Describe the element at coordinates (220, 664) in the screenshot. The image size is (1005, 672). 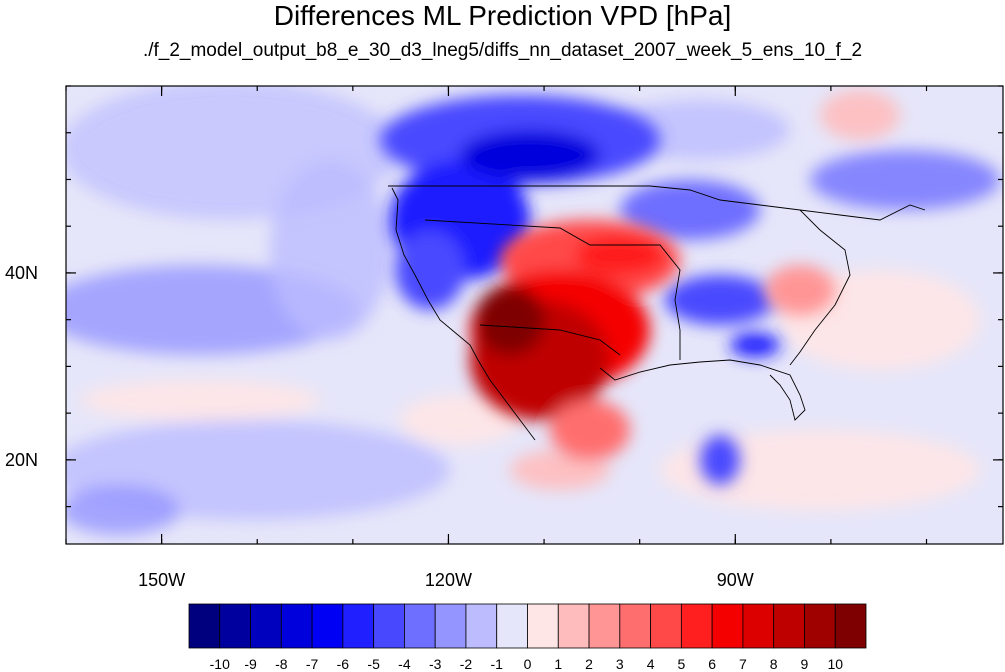
I see `colorbar-label: -10` at that location.